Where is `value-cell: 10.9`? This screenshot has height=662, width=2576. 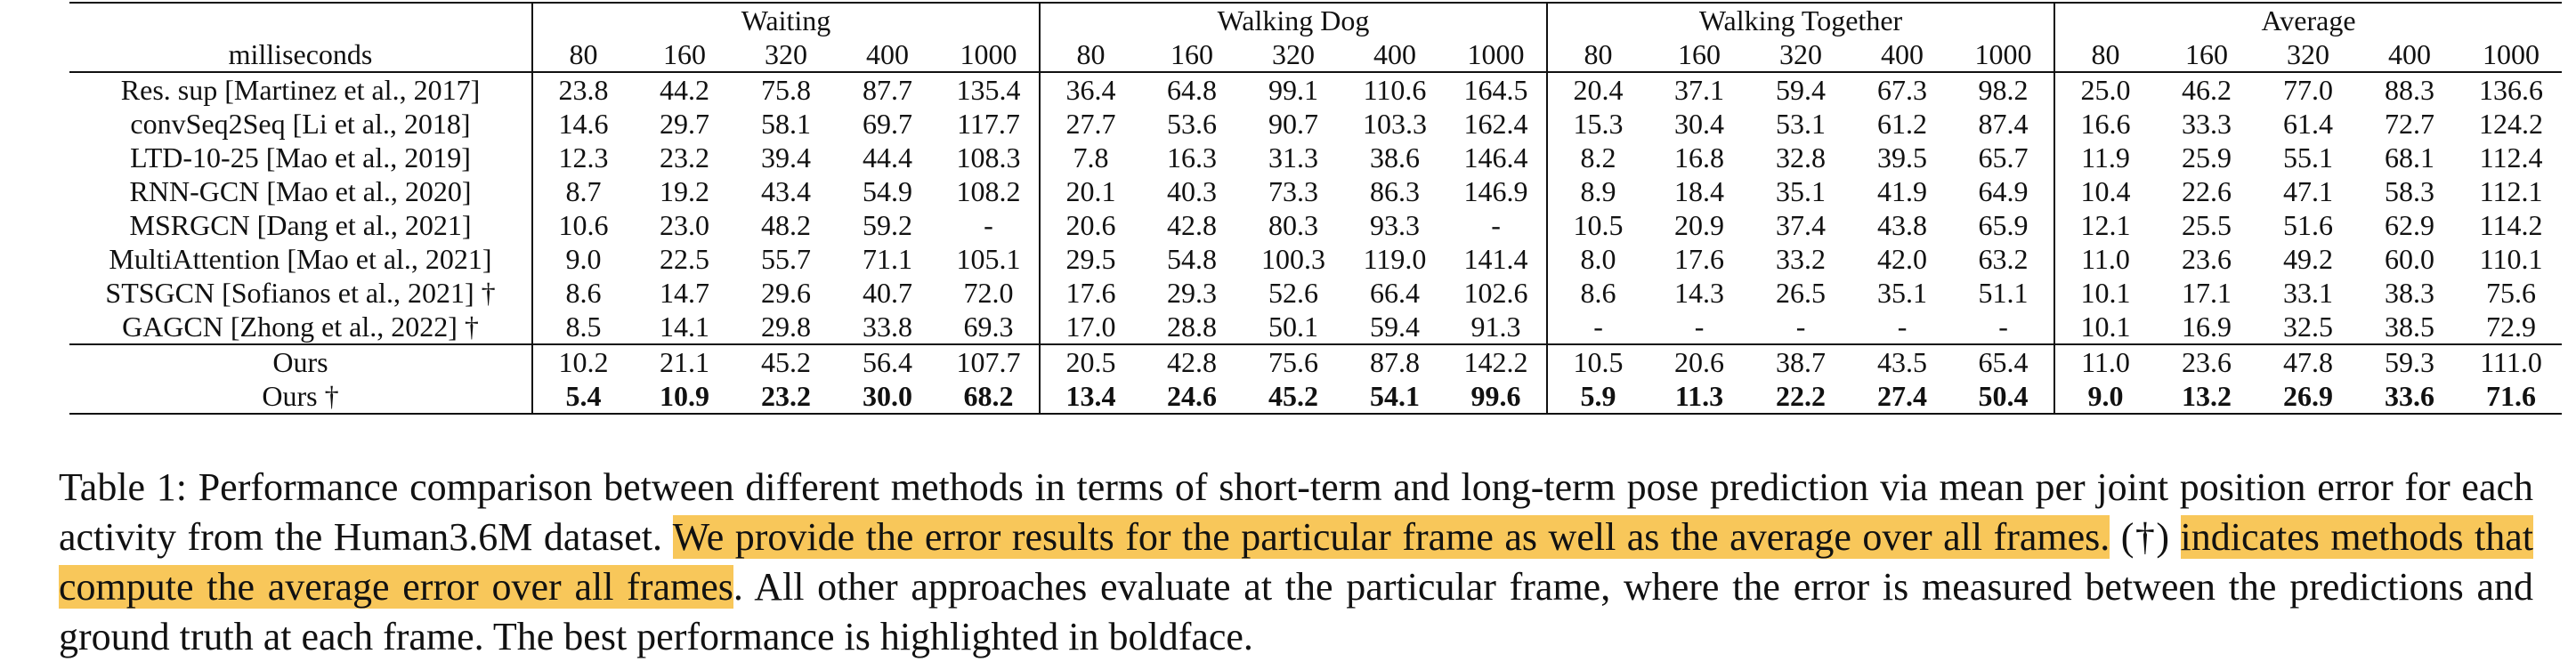 value-cell: 10.9 is located at coordinates (685, 397).